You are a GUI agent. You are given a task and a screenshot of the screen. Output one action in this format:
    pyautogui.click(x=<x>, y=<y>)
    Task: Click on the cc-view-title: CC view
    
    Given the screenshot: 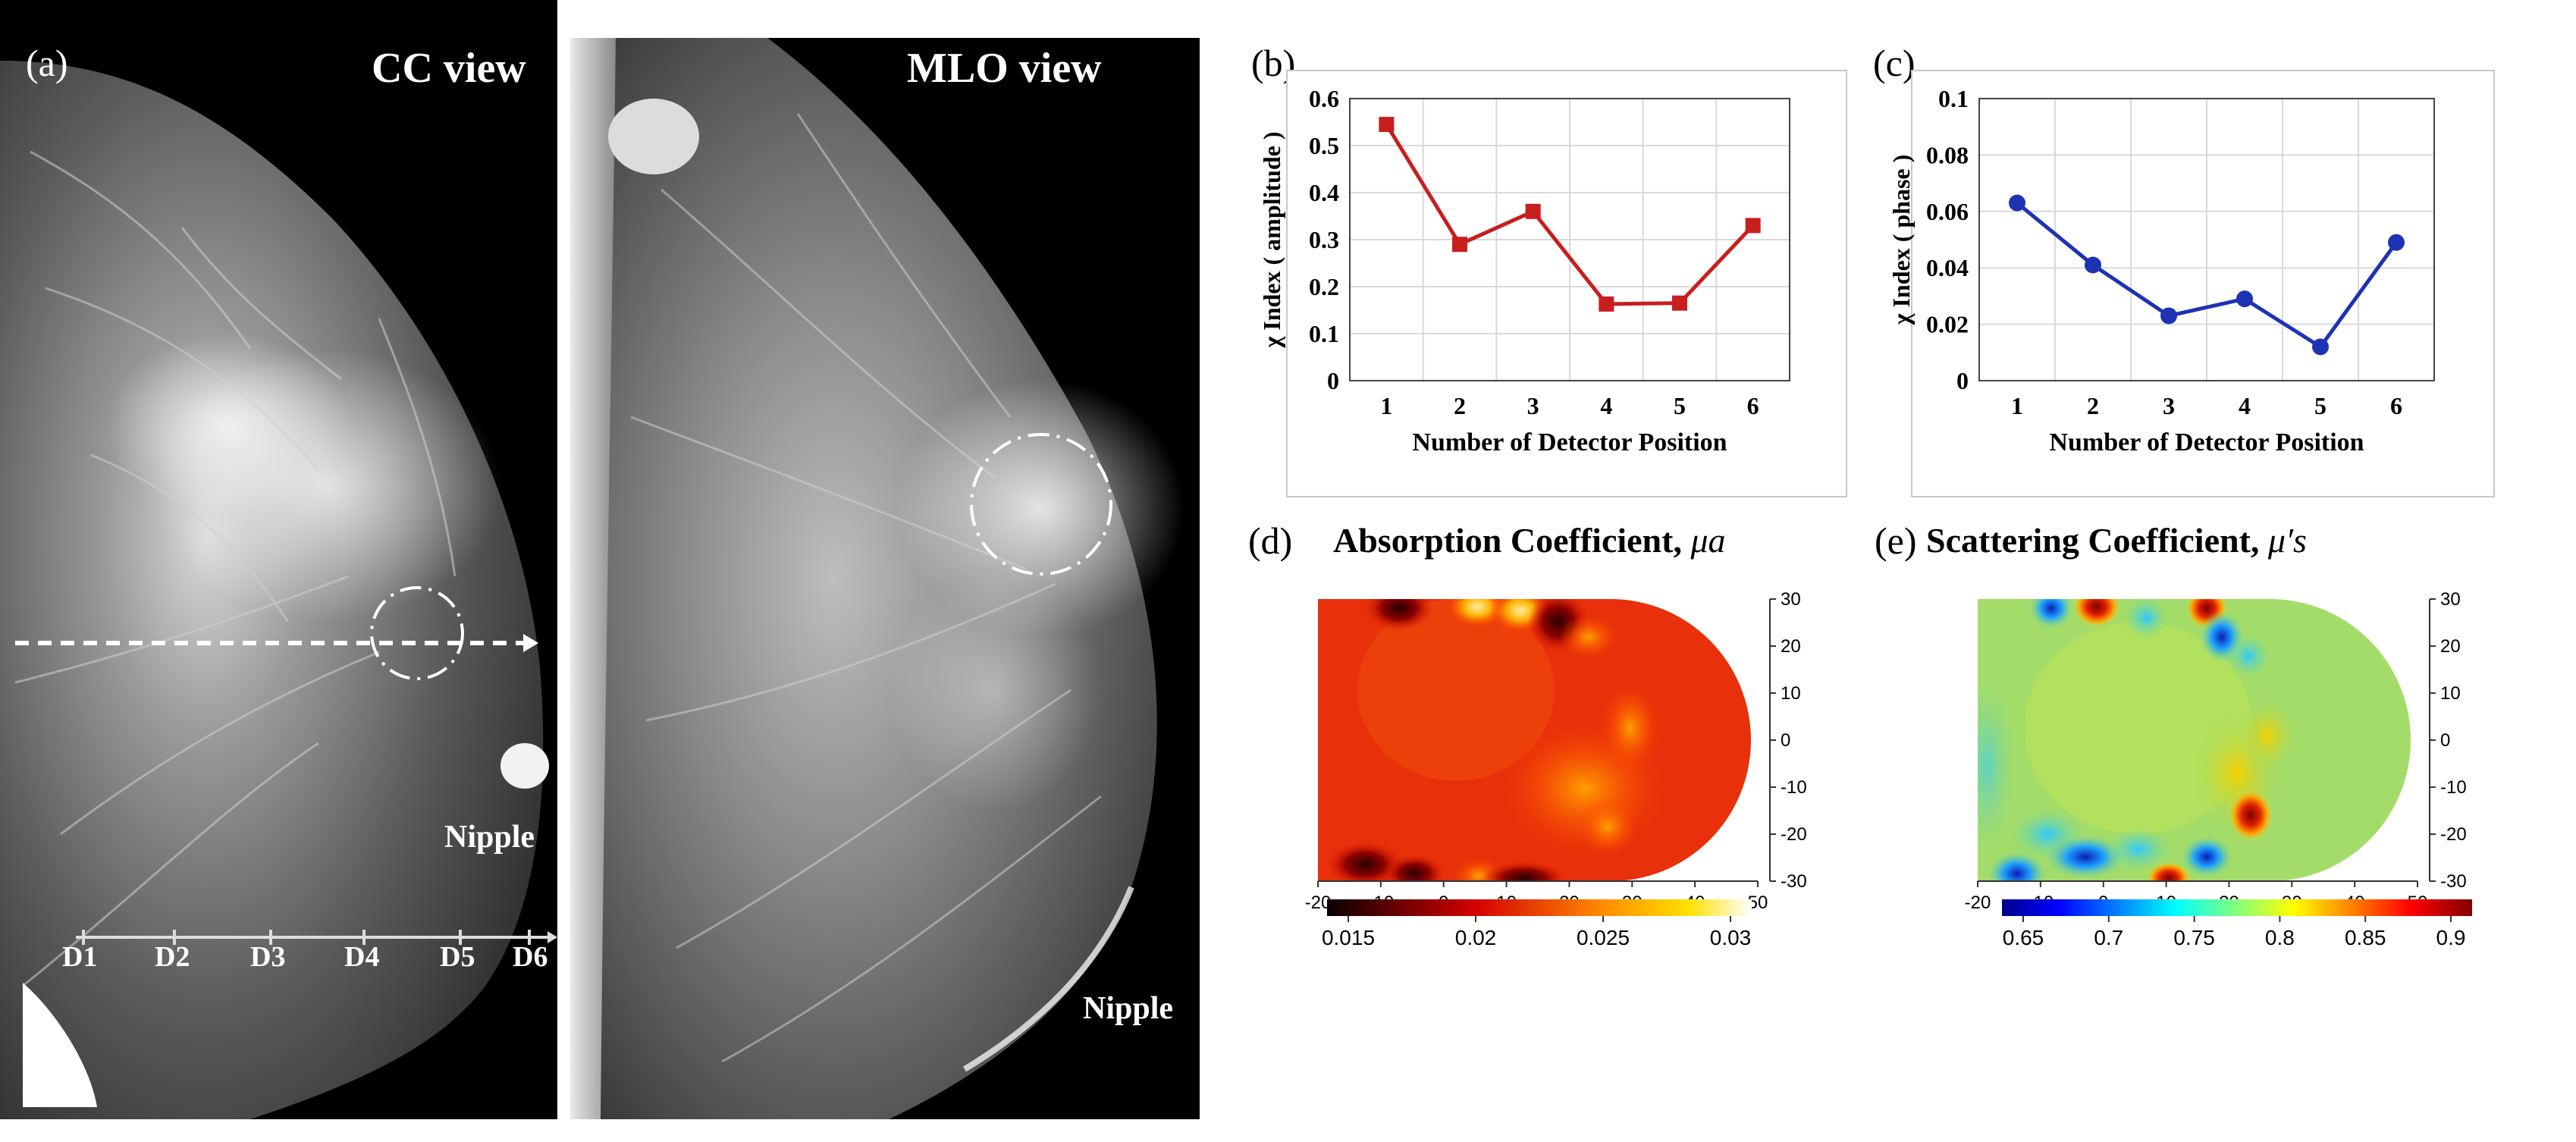 What is the action you would take?
    pyautogui.click(x=449, y=68)
    